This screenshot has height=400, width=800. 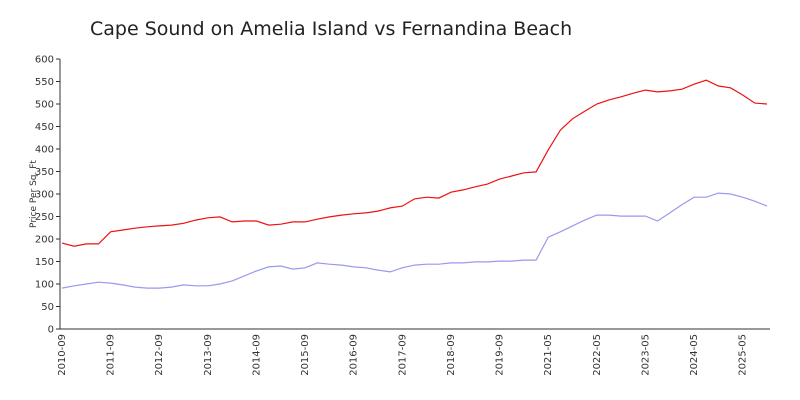 What do you see at coordinates (548, 355) in the screenshot?
I see `x-tick-label: 2021-05` at bounding box center [548, 355].